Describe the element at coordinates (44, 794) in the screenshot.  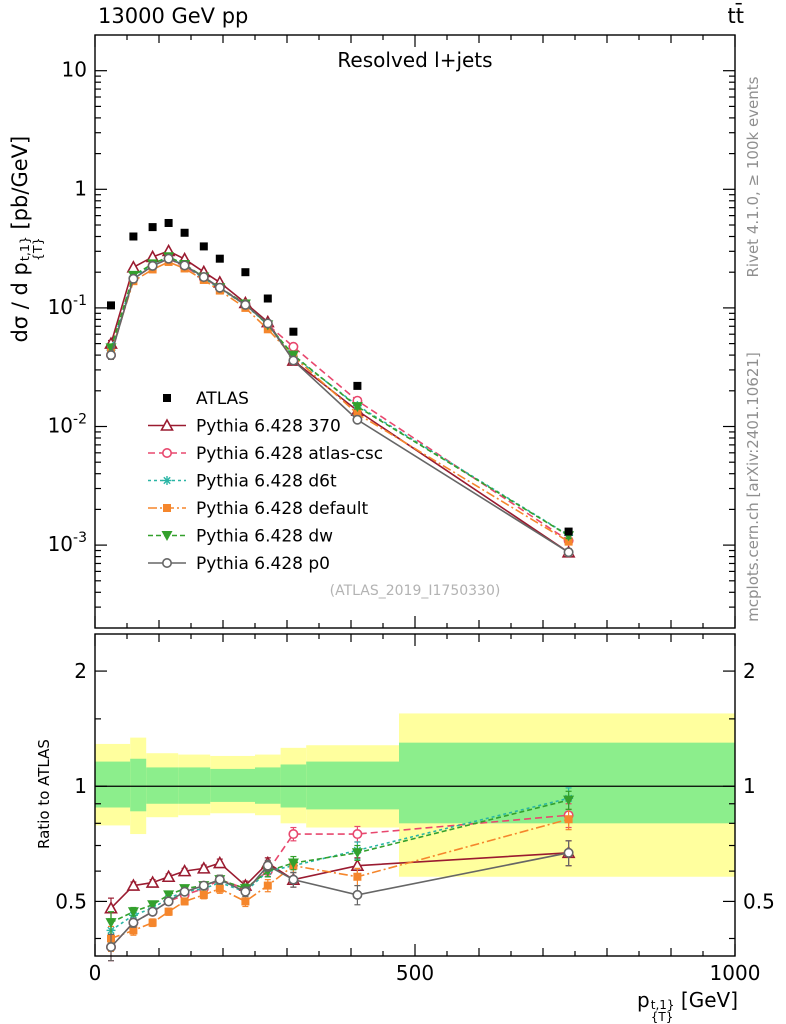
I see `y-axis-label-ratio: Ratio to ATLAS` at that location.